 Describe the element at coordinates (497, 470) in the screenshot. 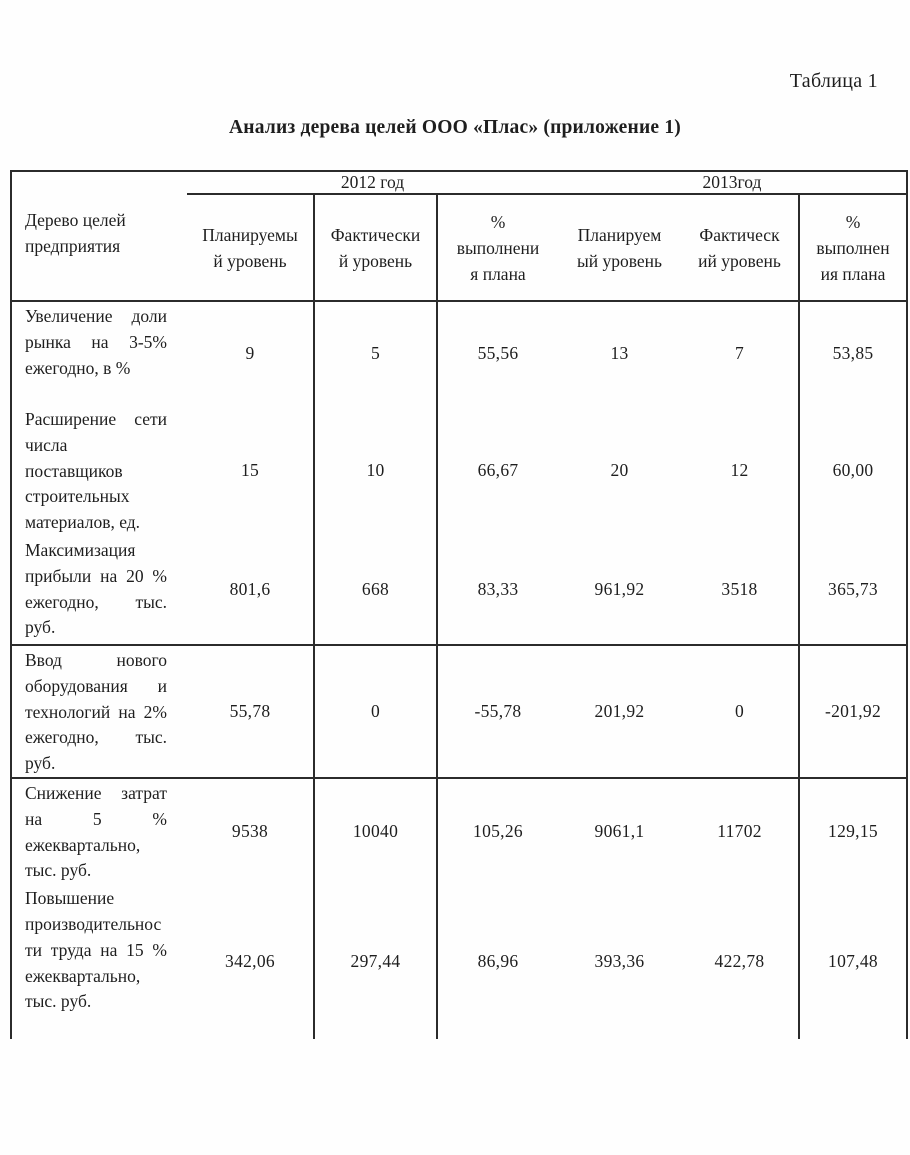

I see `value-cell: 66,67` at that location.